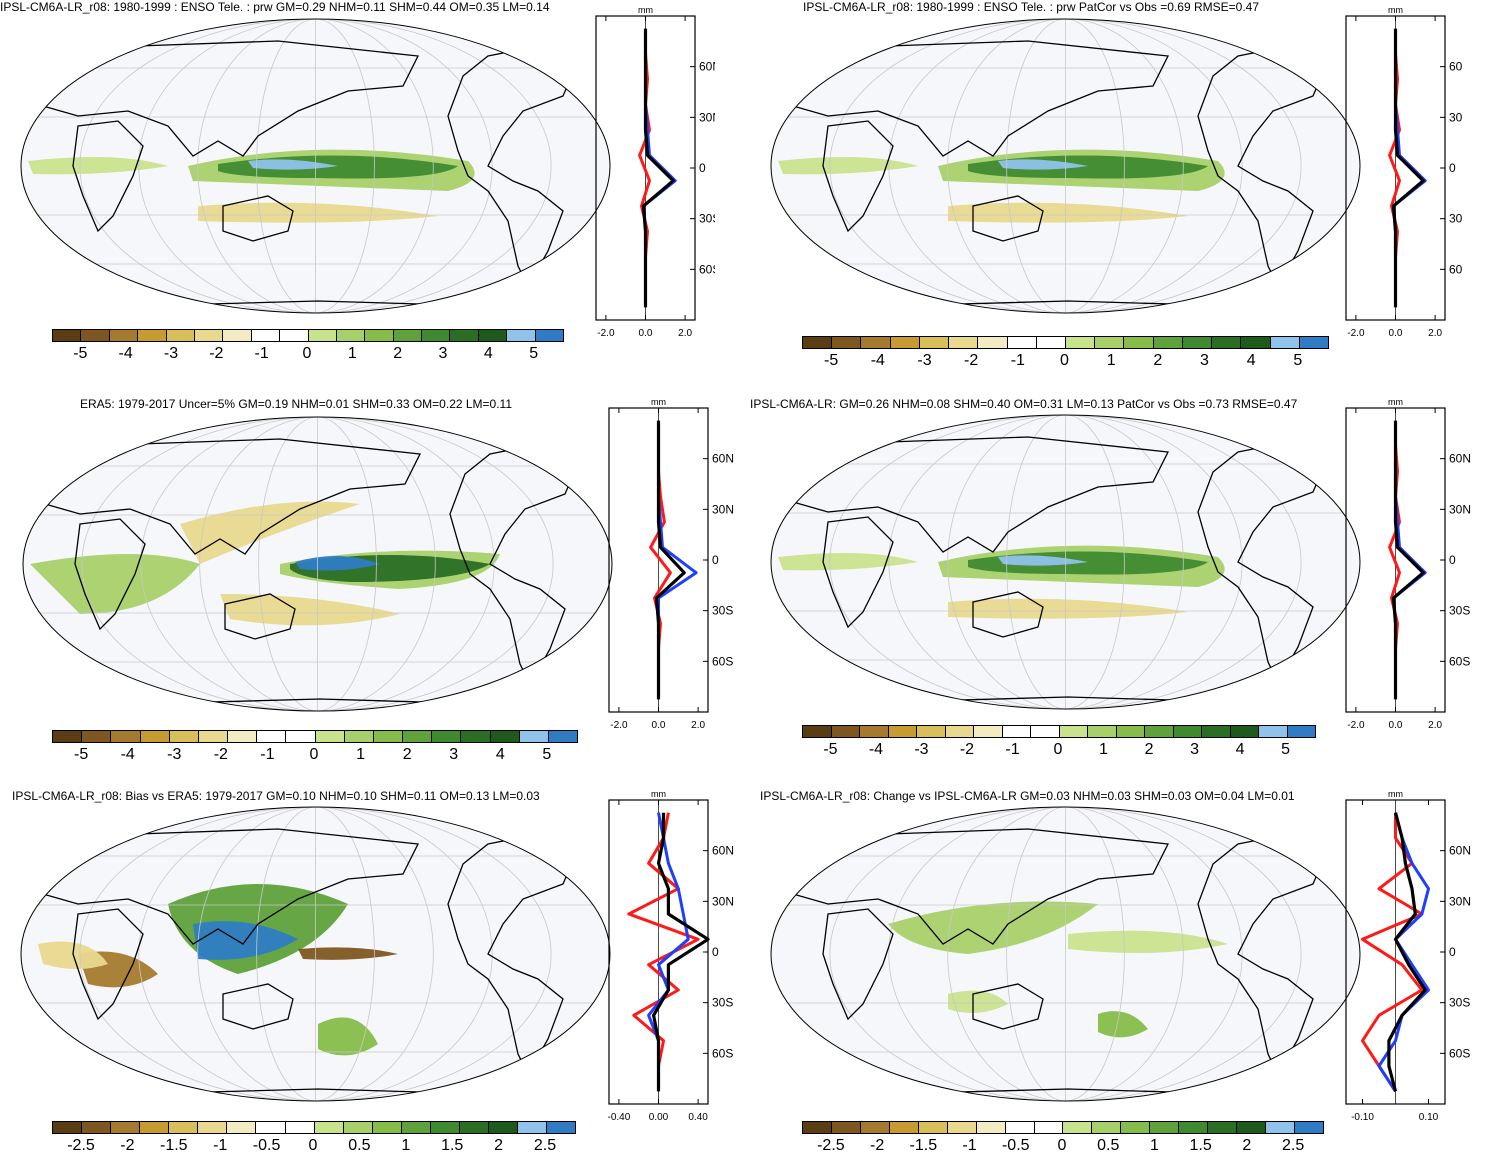 The width and height of the screenshot is (1493, 1157). I want to click on colorbar-label: -3, so click(921, 749).